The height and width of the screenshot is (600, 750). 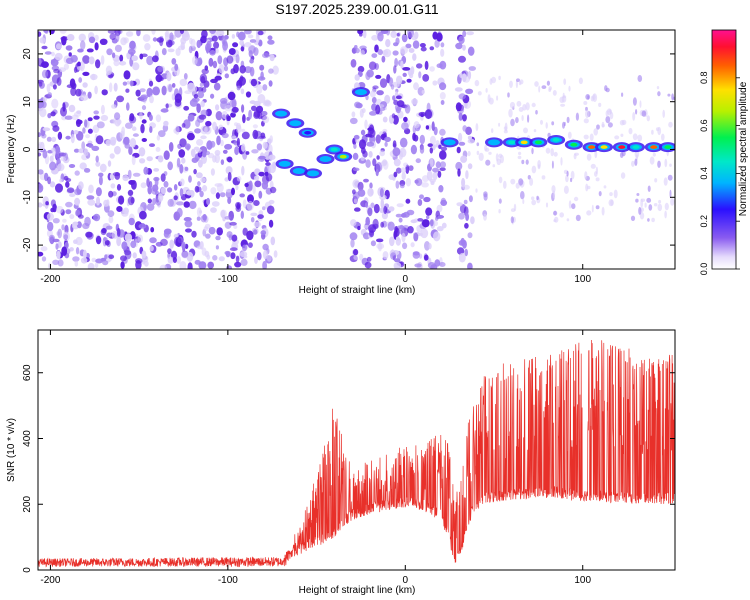 What do you see at coordinates (406, 580) in the screenshot?
I see `snr-xtick-label: 0` at bounding box center [406, 580].